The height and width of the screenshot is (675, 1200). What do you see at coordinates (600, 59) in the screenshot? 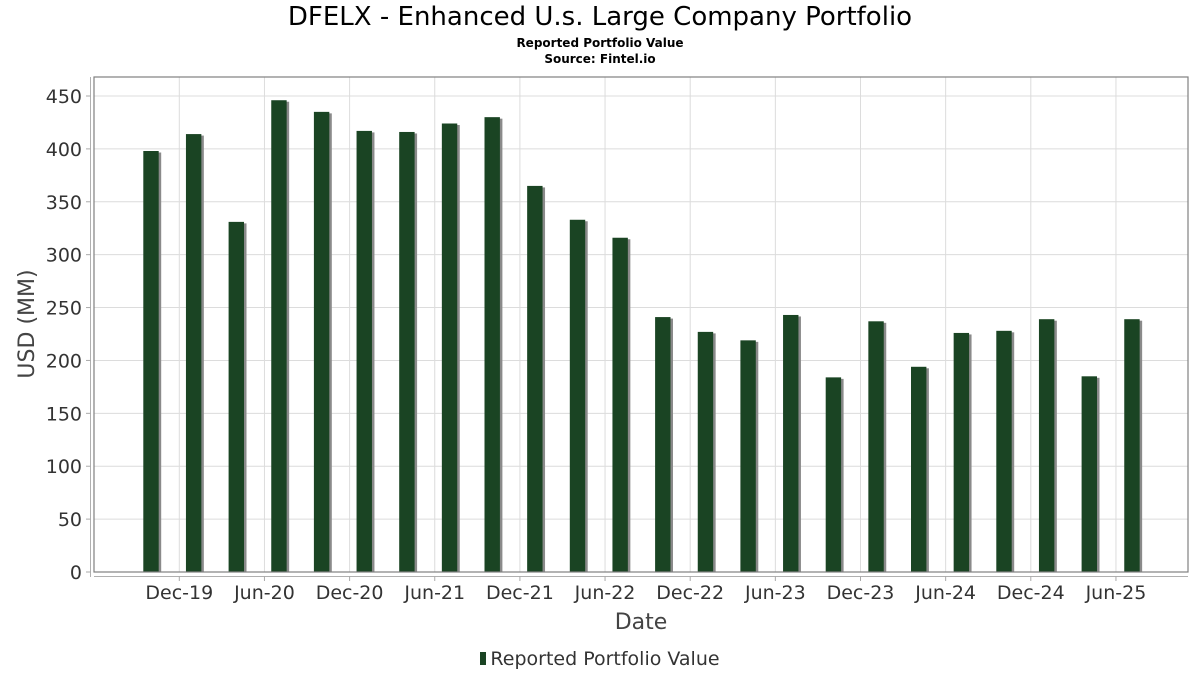
I see `chart-source: Source: Fintel.io` at bounding box center [600, 59].